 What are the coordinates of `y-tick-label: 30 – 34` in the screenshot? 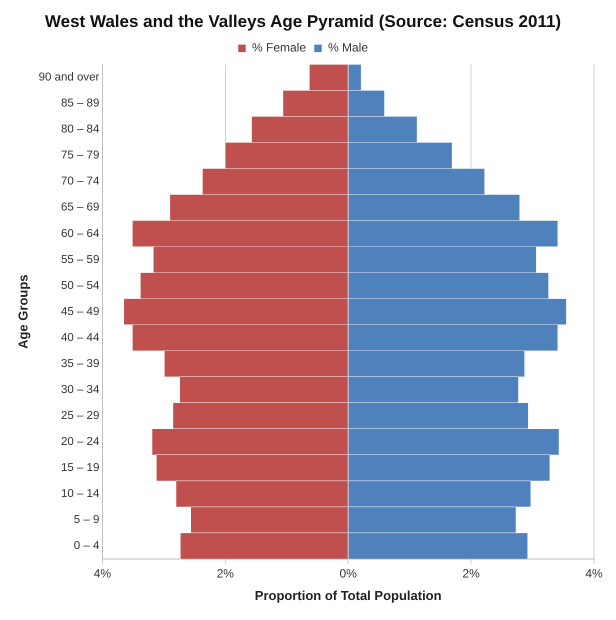 It's located at (80, 390).